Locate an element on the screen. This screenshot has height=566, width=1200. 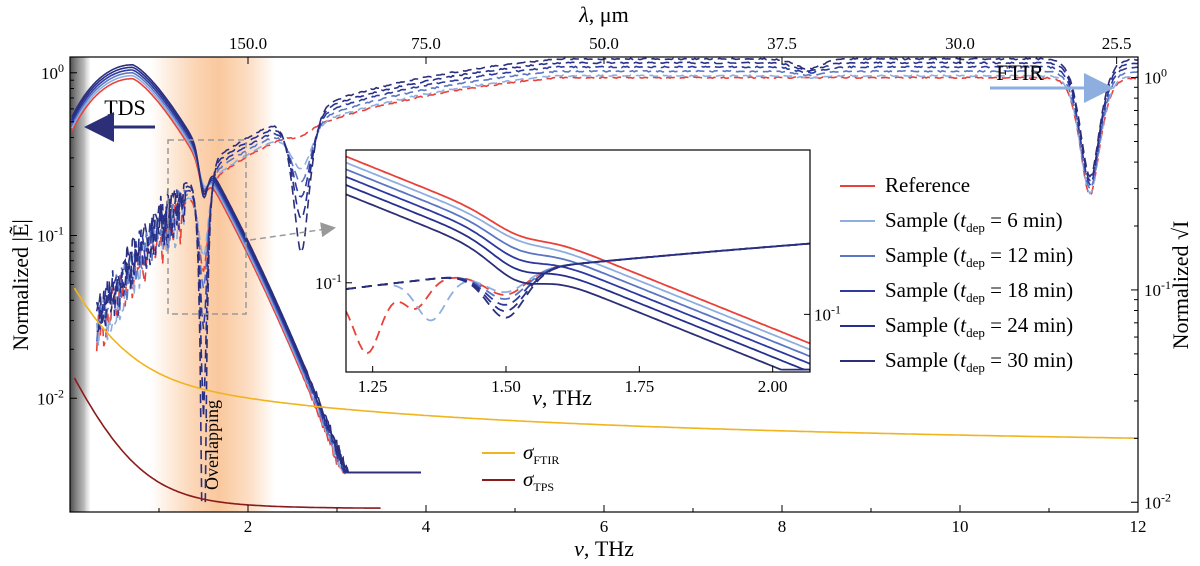
top-tick-label: 50.0 is located at coordinates (604, 43).